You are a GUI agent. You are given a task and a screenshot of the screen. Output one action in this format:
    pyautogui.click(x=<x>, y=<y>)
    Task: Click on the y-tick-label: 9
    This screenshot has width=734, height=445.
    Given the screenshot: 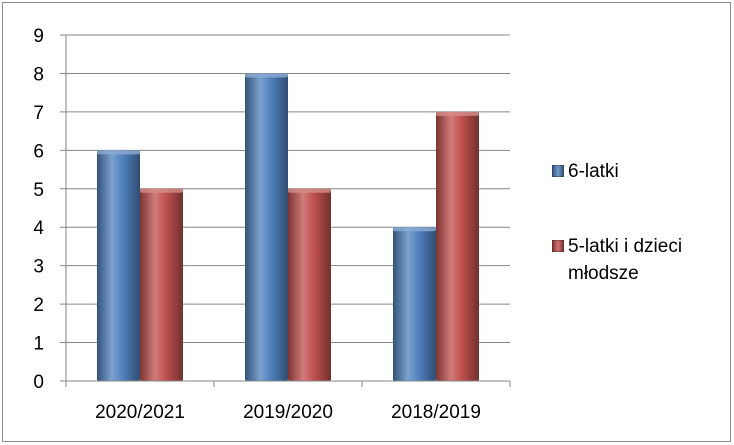 What is the action you would take?
    pyautogui.click(x=38, y=36)
    